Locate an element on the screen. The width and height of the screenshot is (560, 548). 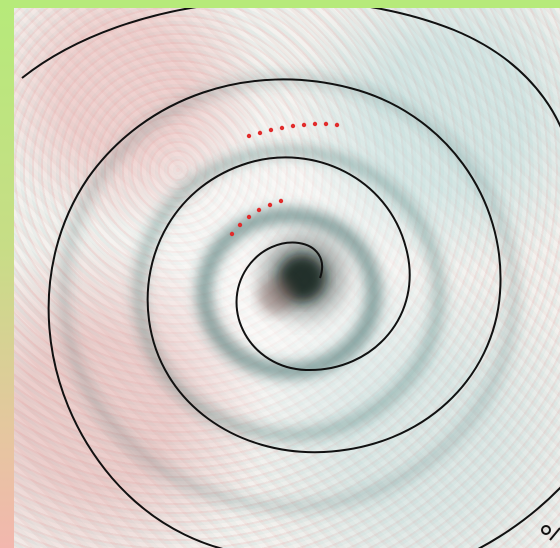
corner-mark is located at coordinates (550, 533).